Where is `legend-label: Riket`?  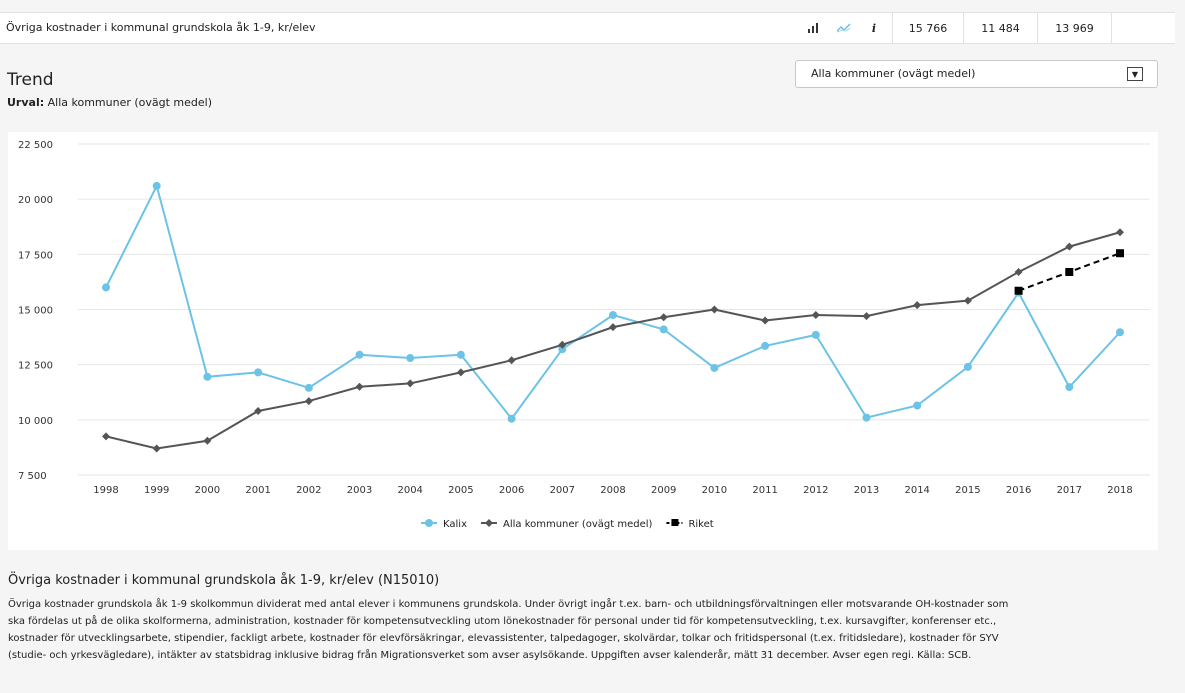
legend-label: Riket is located at coordinates (700, 524).